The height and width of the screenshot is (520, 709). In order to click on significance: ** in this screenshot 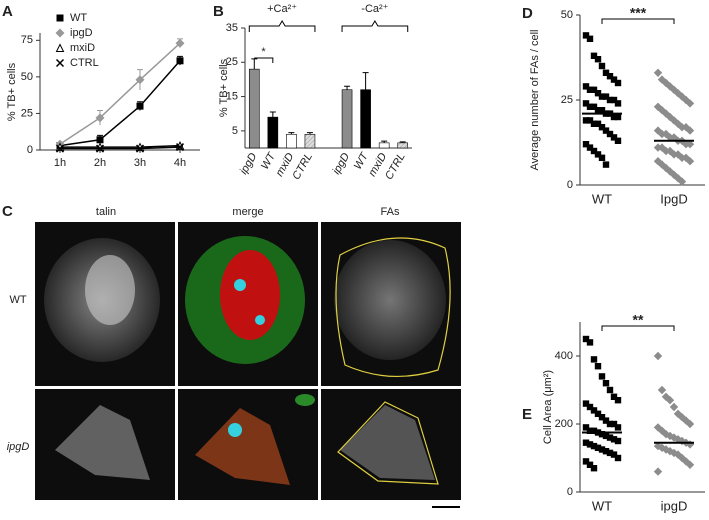, I will do `click(638, 320)`.